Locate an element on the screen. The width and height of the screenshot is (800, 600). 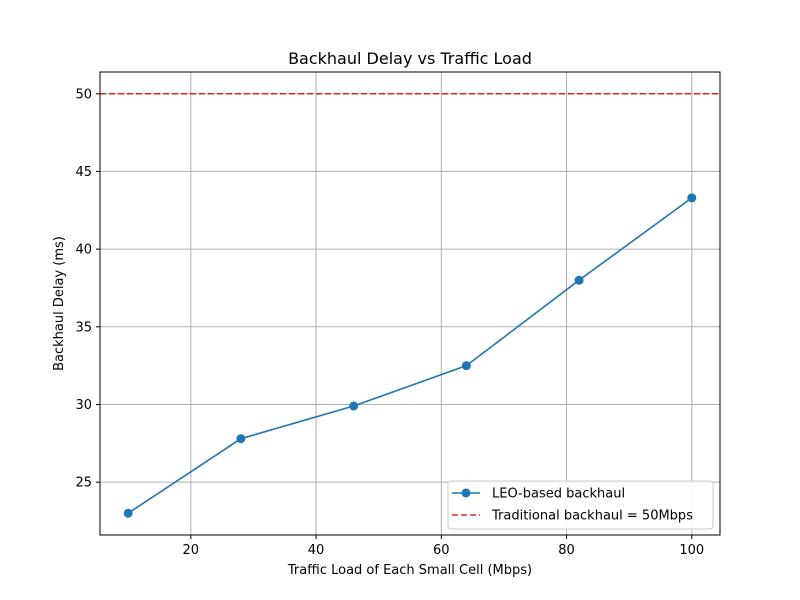
x-tick-label: 80 is located at coordinates (566, 550).